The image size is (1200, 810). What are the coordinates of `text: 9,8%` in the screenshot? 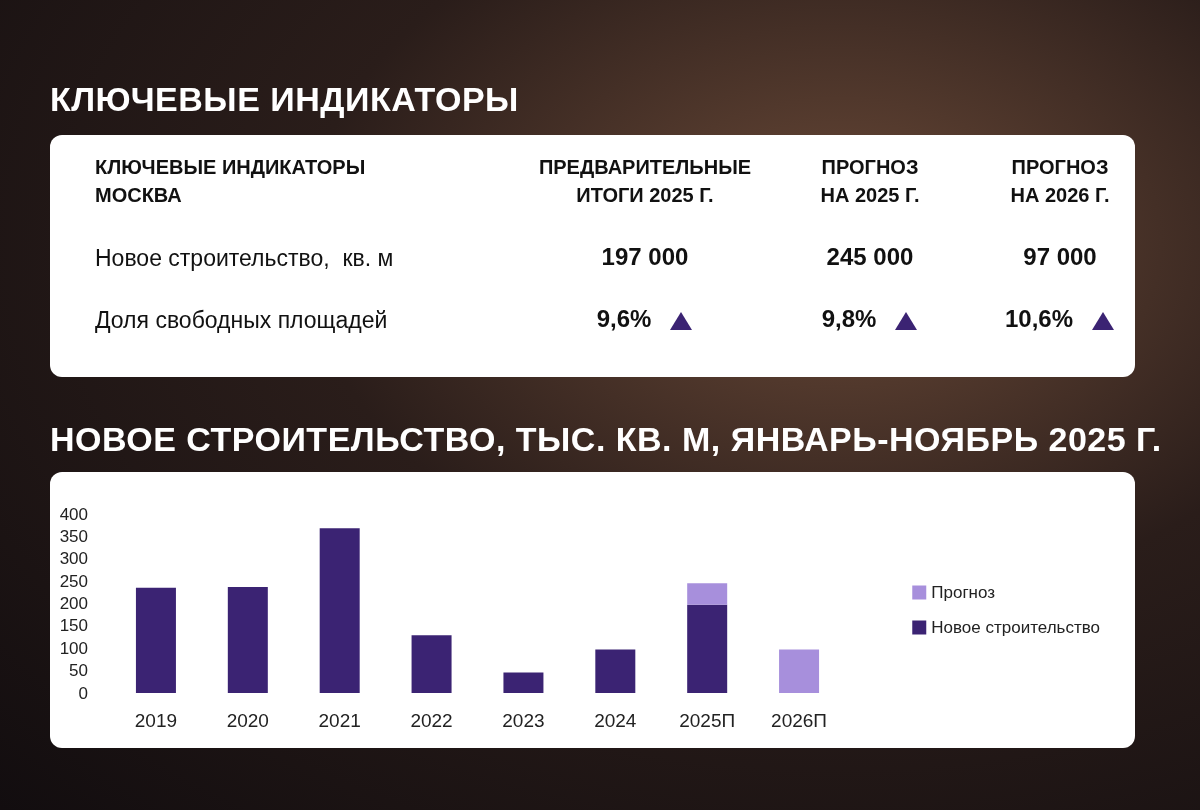 It's located at (849, 318).